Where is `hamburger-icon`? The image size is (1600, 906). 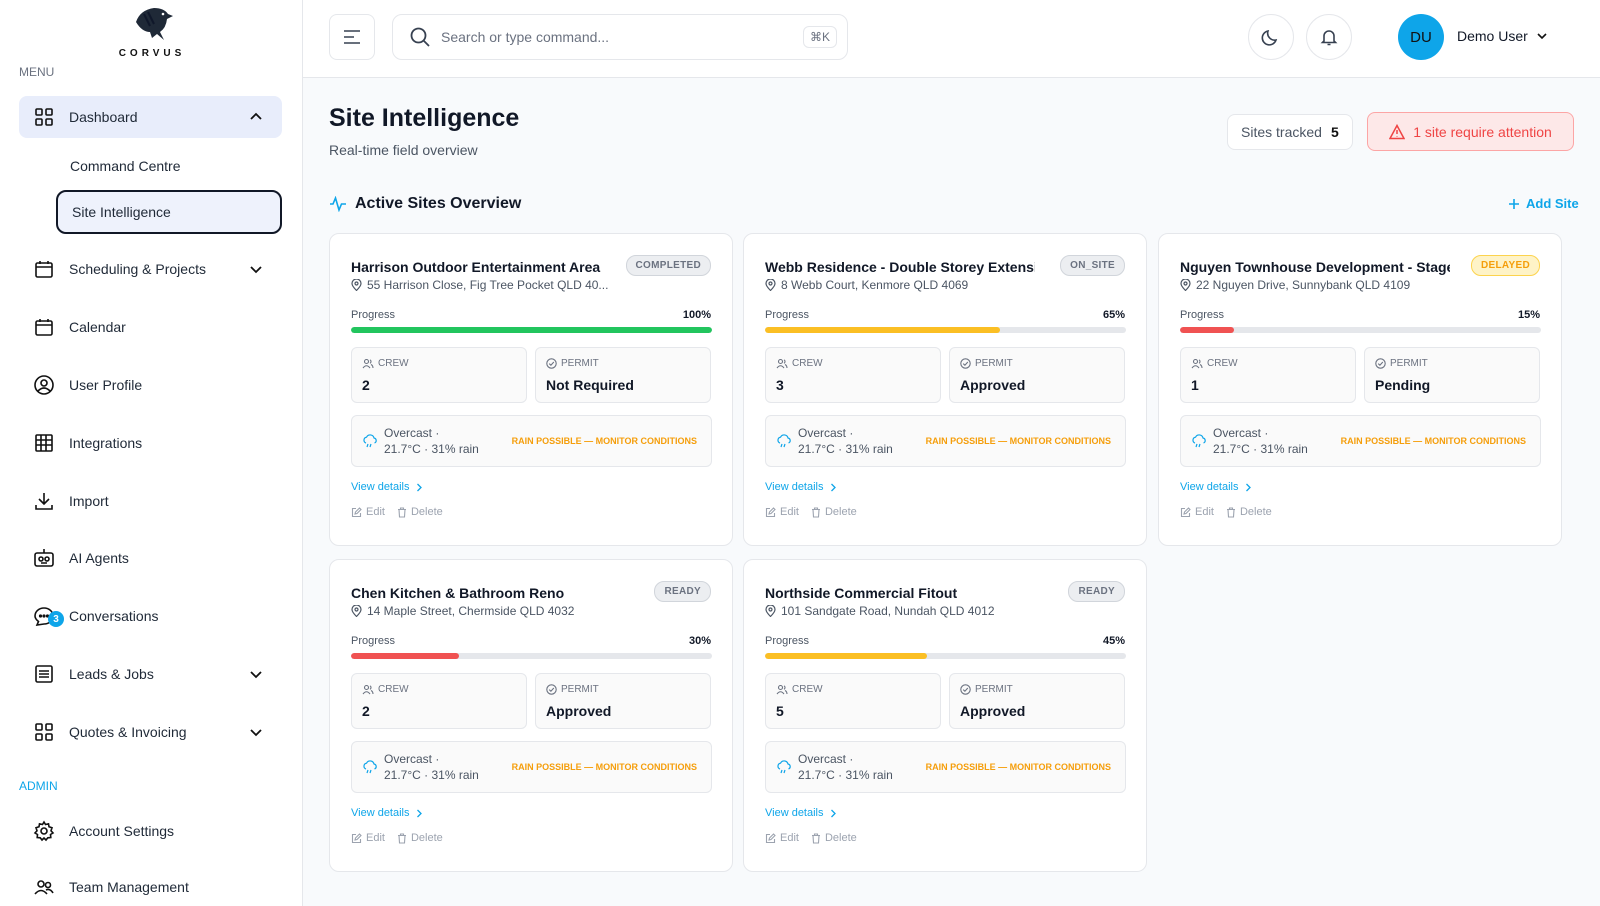
hamburger-icon is located at coordinates (352, 37).